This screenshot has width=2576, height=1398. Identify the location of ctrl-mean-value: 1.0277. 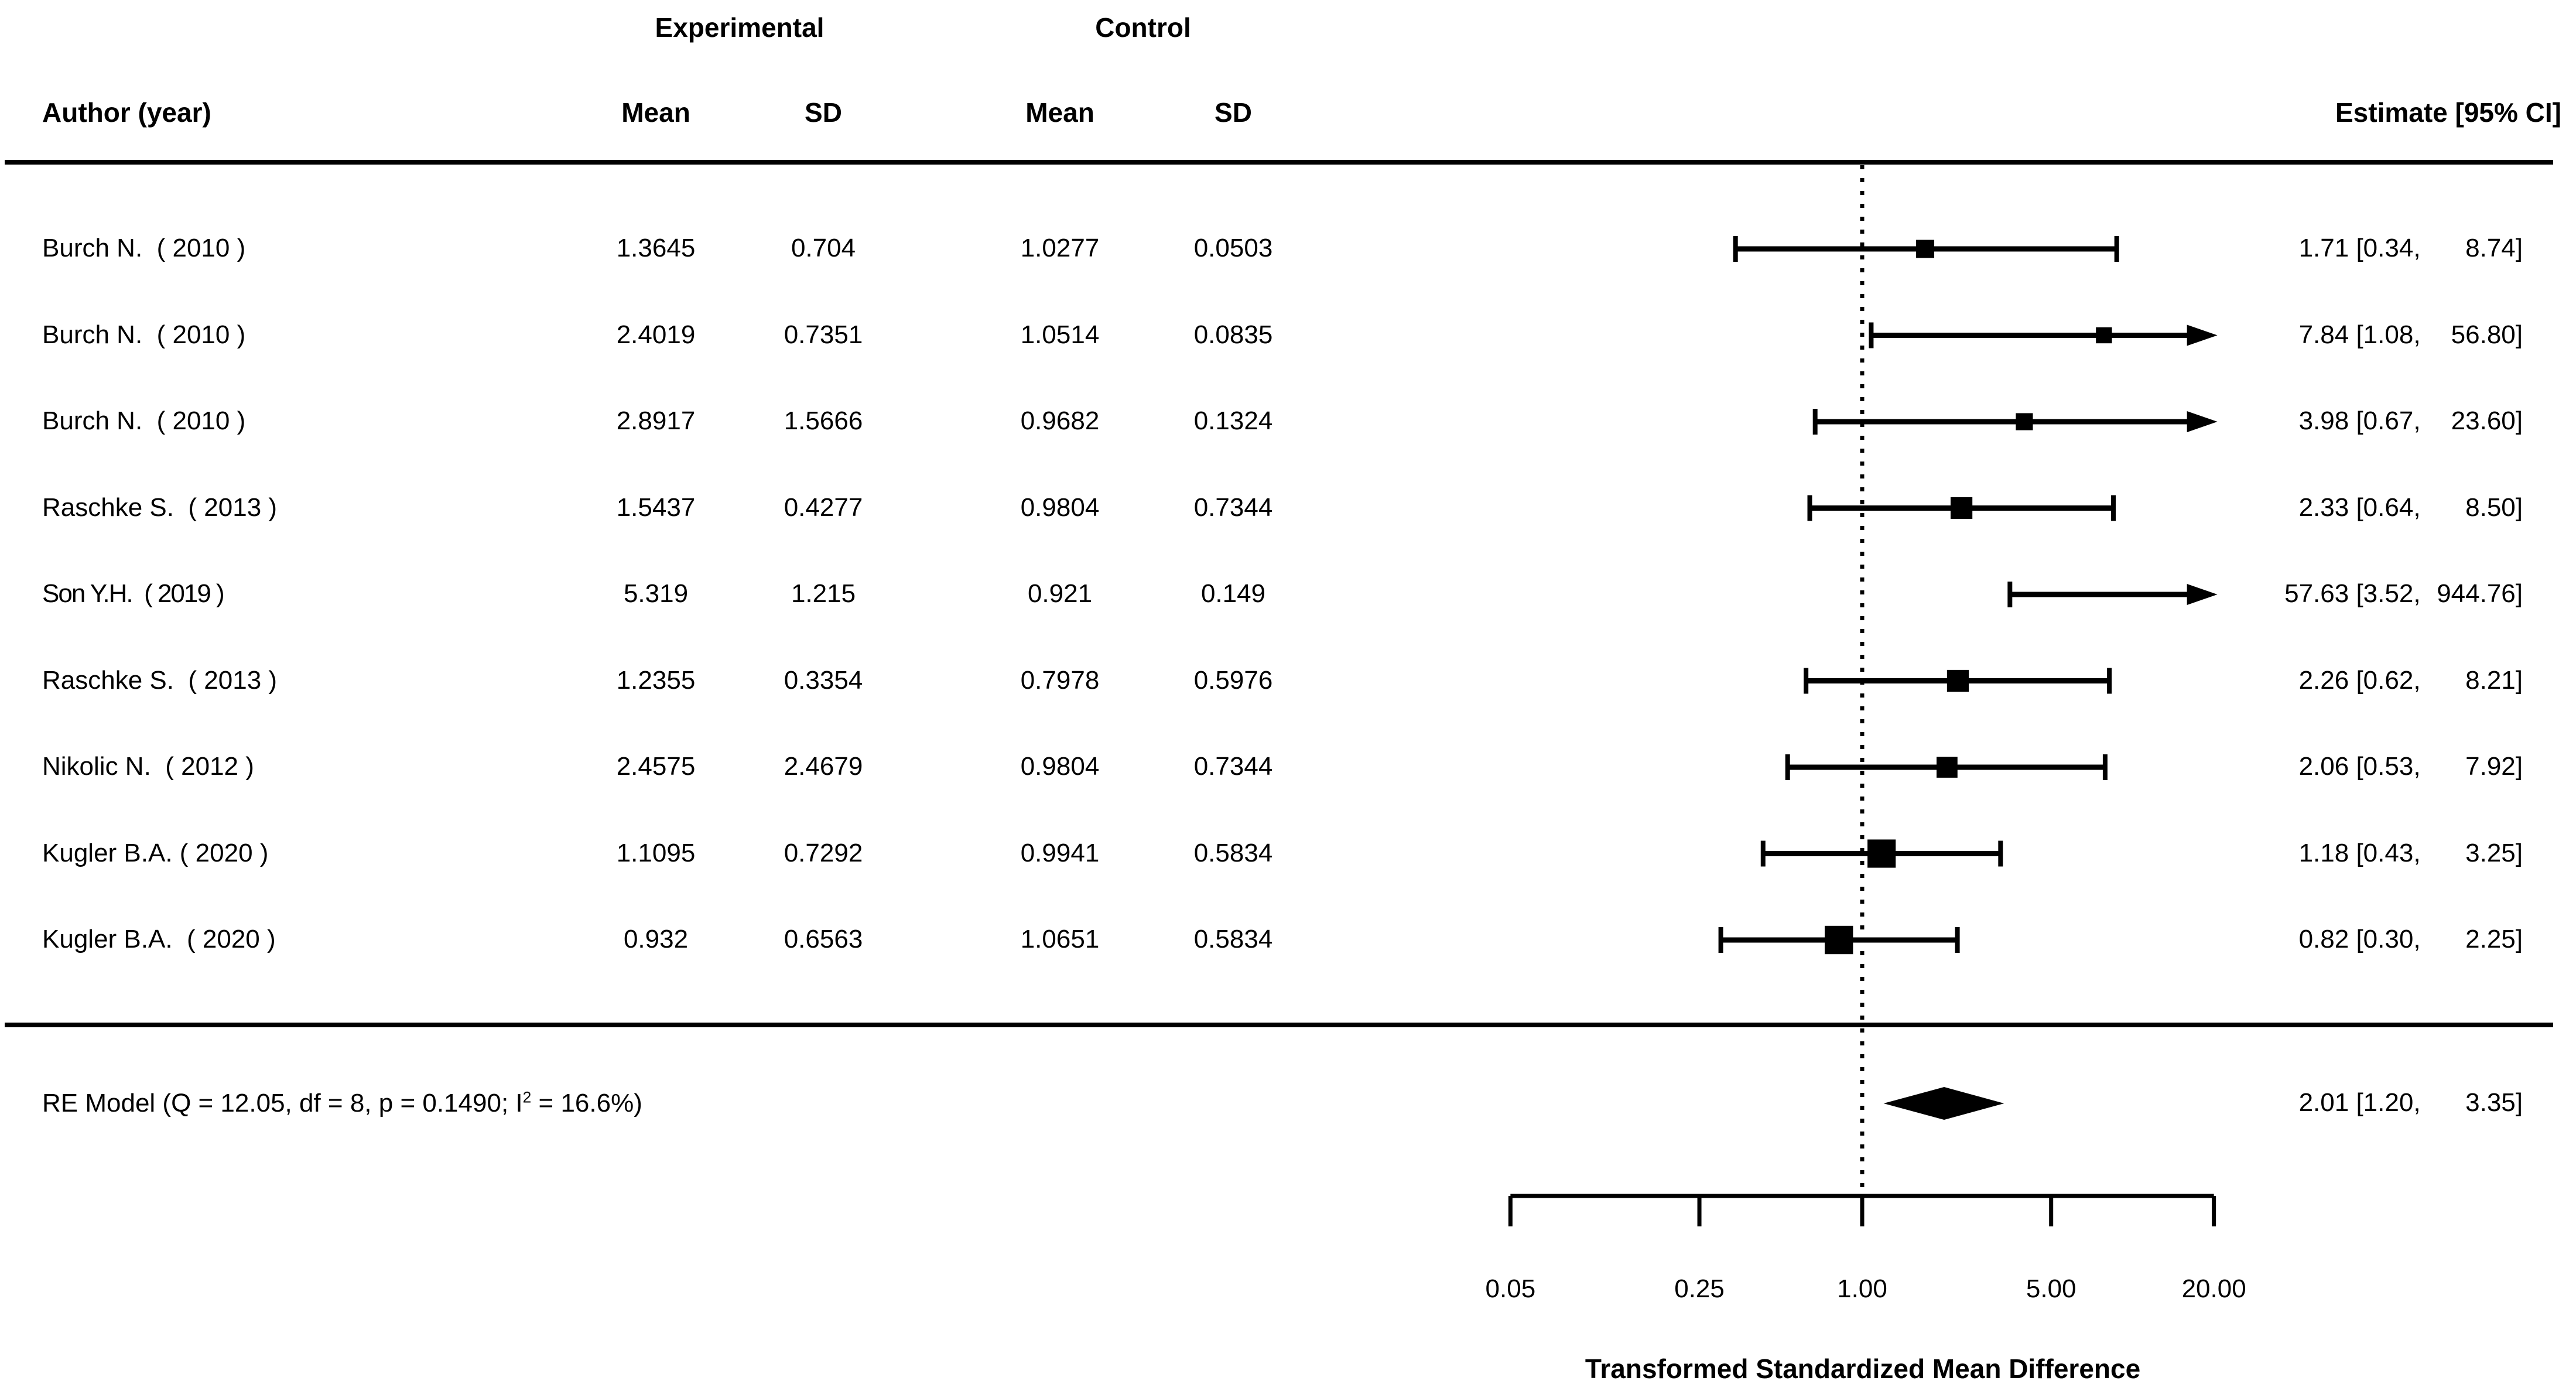
(1060, 248).